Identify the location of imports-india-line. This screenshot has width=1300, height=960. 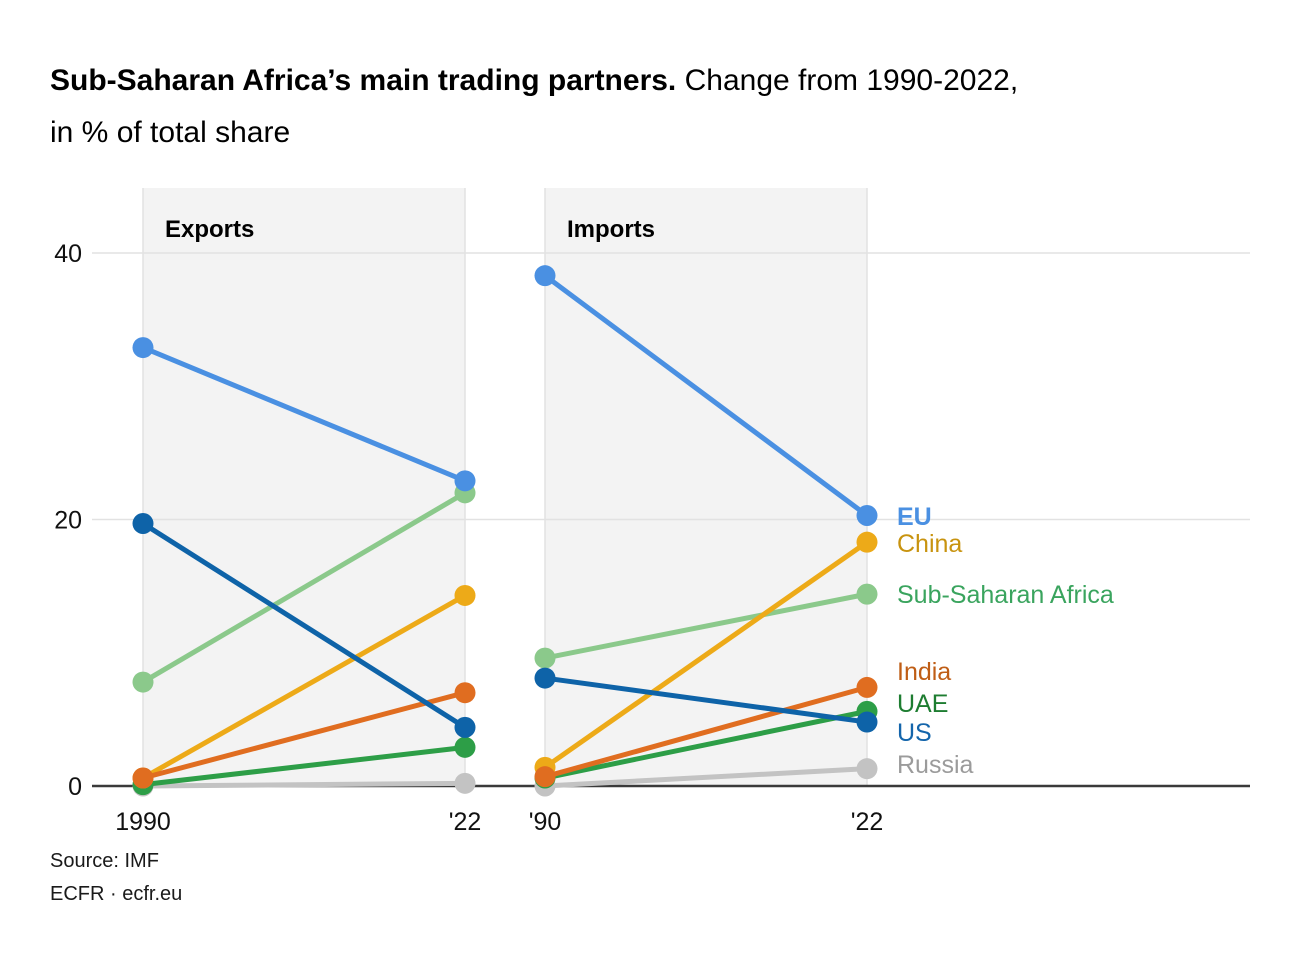
(706, 732).